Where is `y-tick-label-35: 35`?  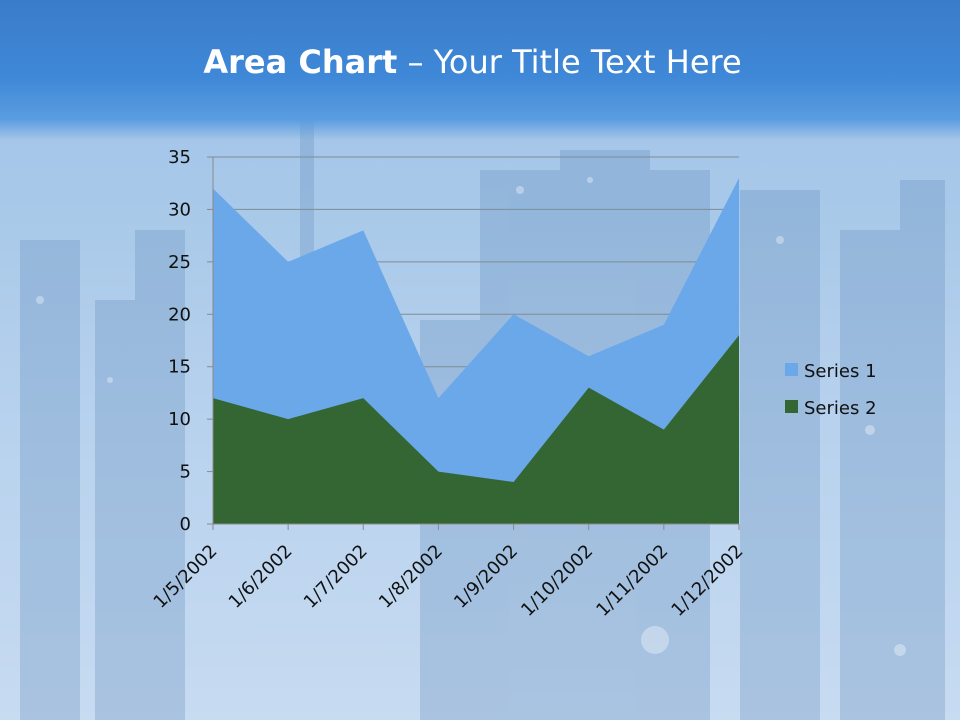
y-tick-label-35: 35 is located at coordinates (179, 157).